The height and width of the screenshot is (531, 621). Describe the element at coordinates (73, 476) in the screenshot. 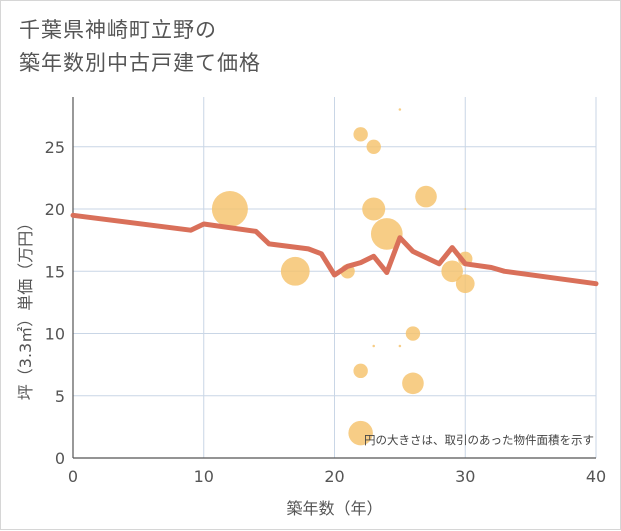

I see `x-tick-label-0: 0` at that location.